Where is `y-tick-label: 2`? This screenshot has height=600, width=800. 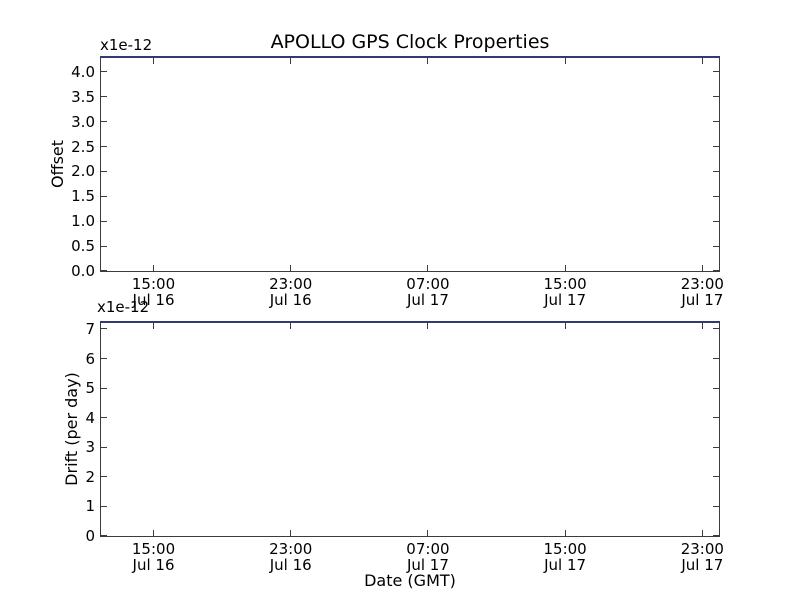
y-tick-label: 2 is located at coordinates (90, 476).